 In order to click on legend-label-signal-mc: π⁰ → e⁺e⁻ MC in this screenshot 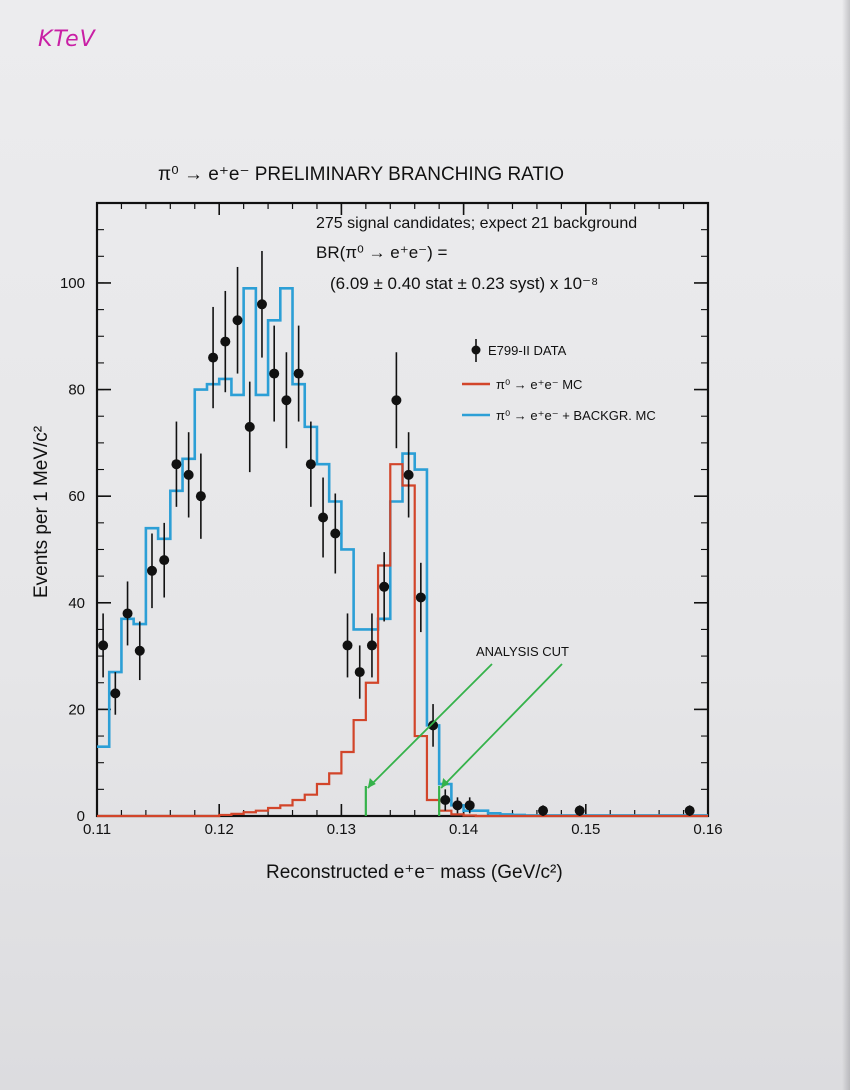, I will do `click(539, 384)`.